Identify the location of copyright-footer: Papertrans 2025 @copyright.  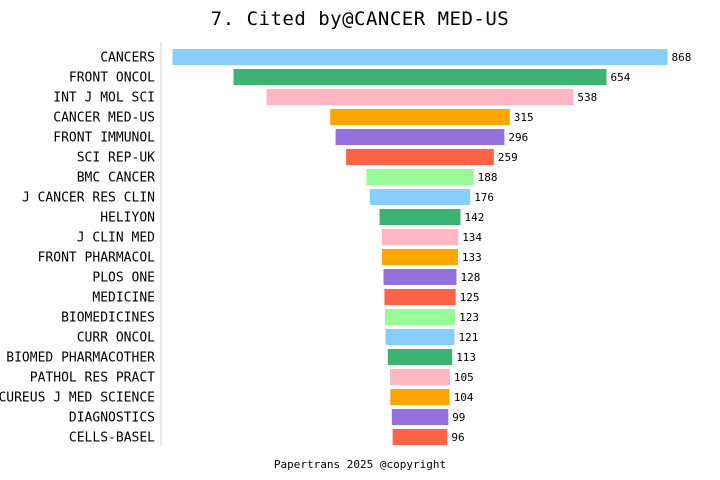
(360, 464).